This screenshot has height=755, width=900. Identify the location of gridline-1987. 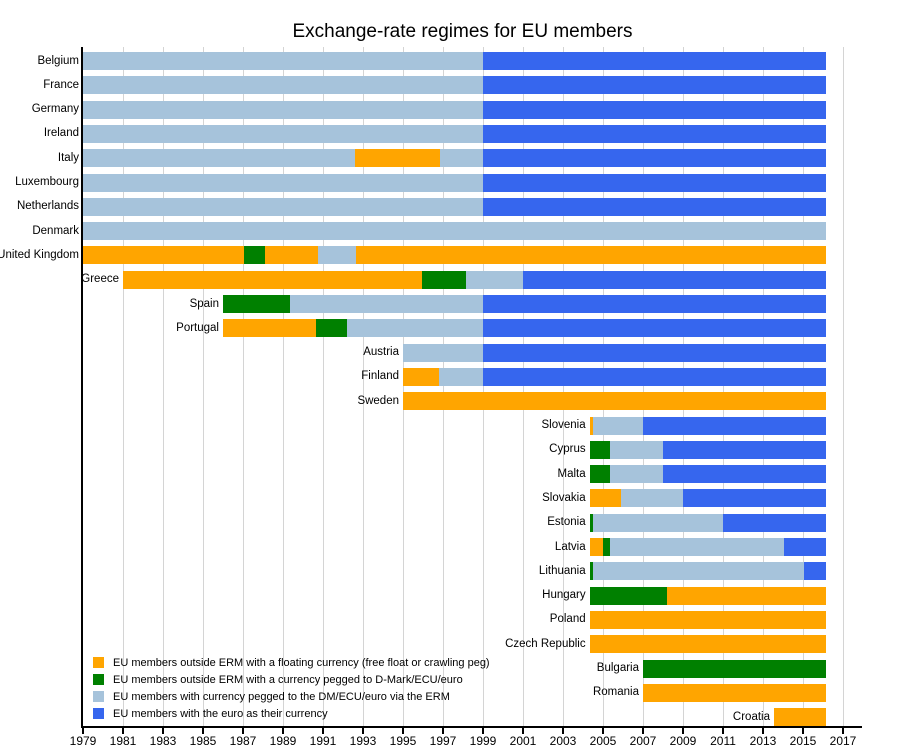
(243, 387).